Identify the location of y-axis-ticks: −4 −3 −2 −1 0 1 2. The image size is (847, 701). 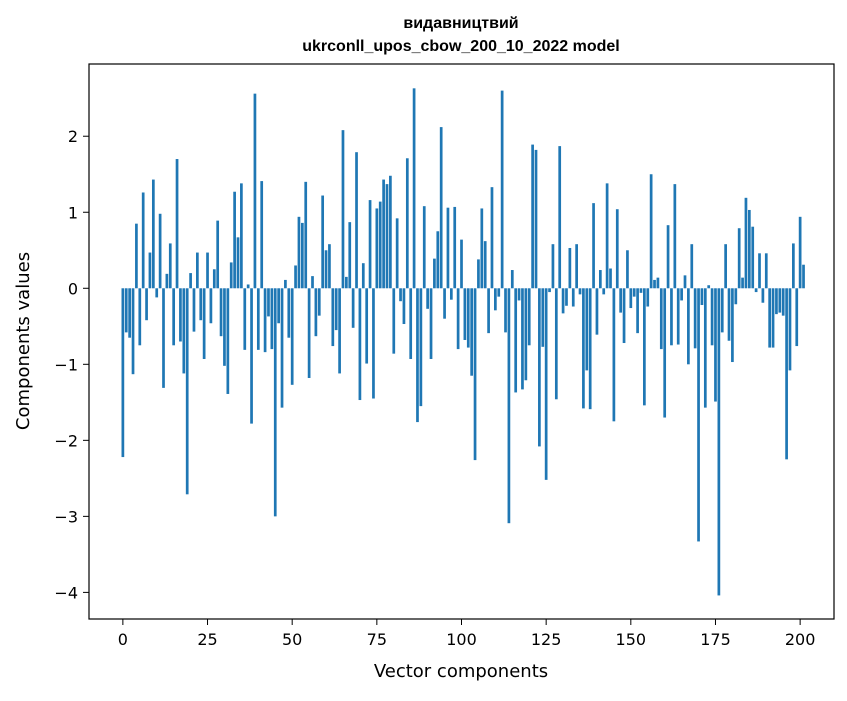
(71, 364).